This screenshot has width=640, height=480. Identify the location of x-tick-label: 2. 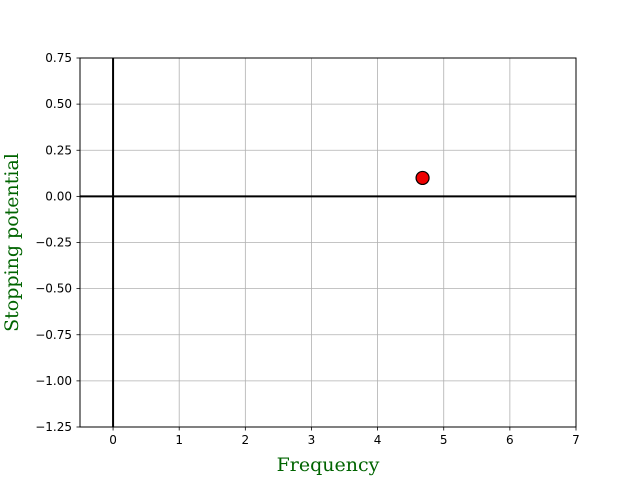
(246, 440).